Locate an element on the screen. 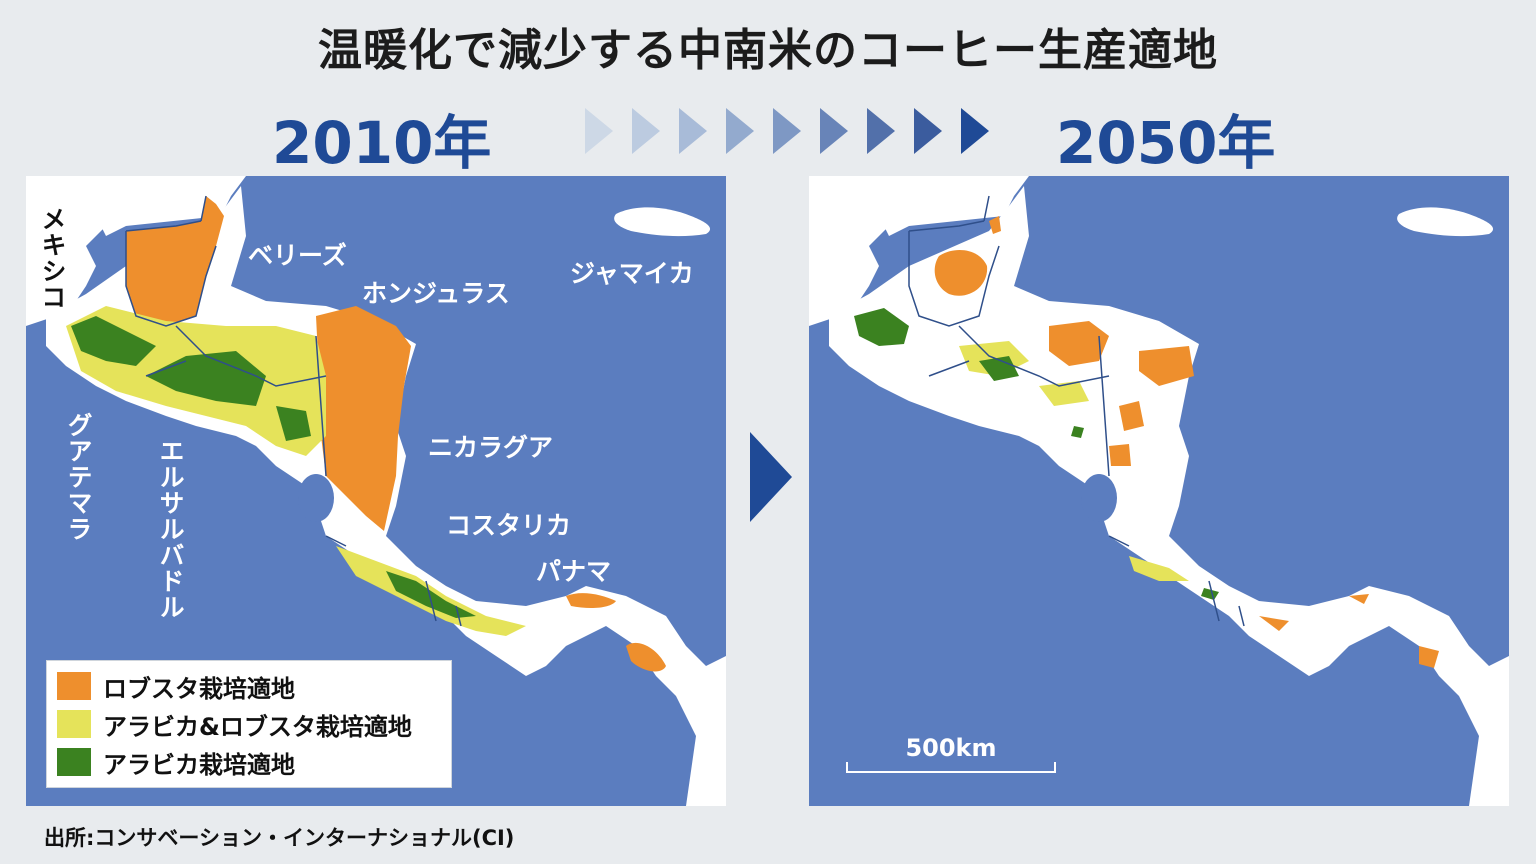 This screenshot has width=1536, height=864. label-jamaica: ジャマイカ is located at coordinates (632, 273).